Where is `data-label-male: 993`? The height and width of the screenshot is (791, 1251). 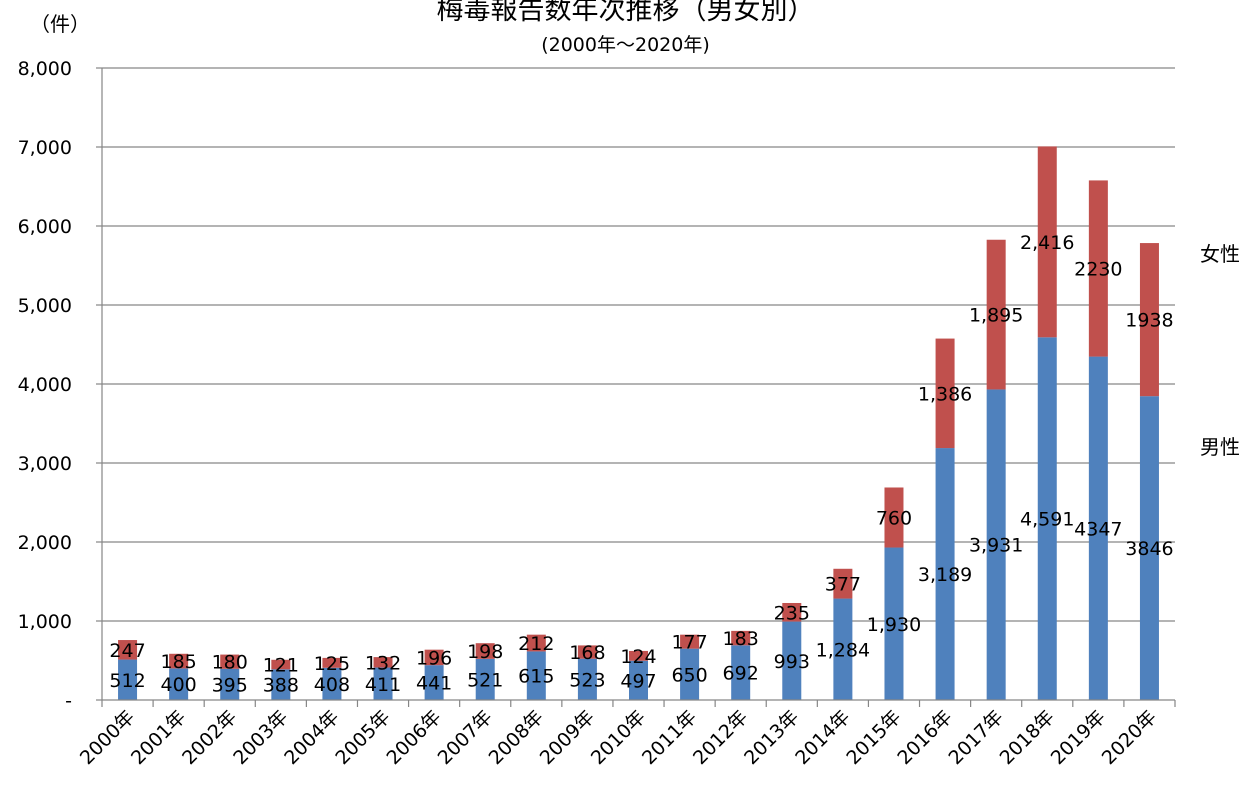
data-label-male: 993 is located at coordinates (792, 662).